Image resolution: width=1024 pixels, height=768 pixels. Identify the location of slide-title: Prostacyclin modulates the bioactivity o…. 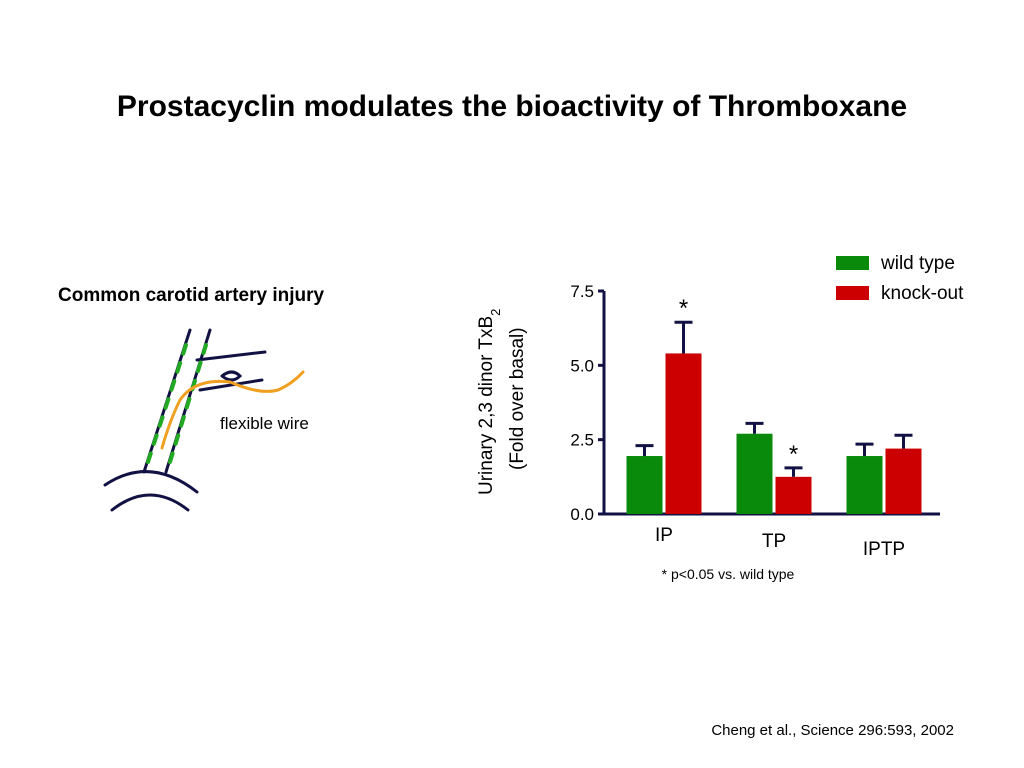
(512, 106).